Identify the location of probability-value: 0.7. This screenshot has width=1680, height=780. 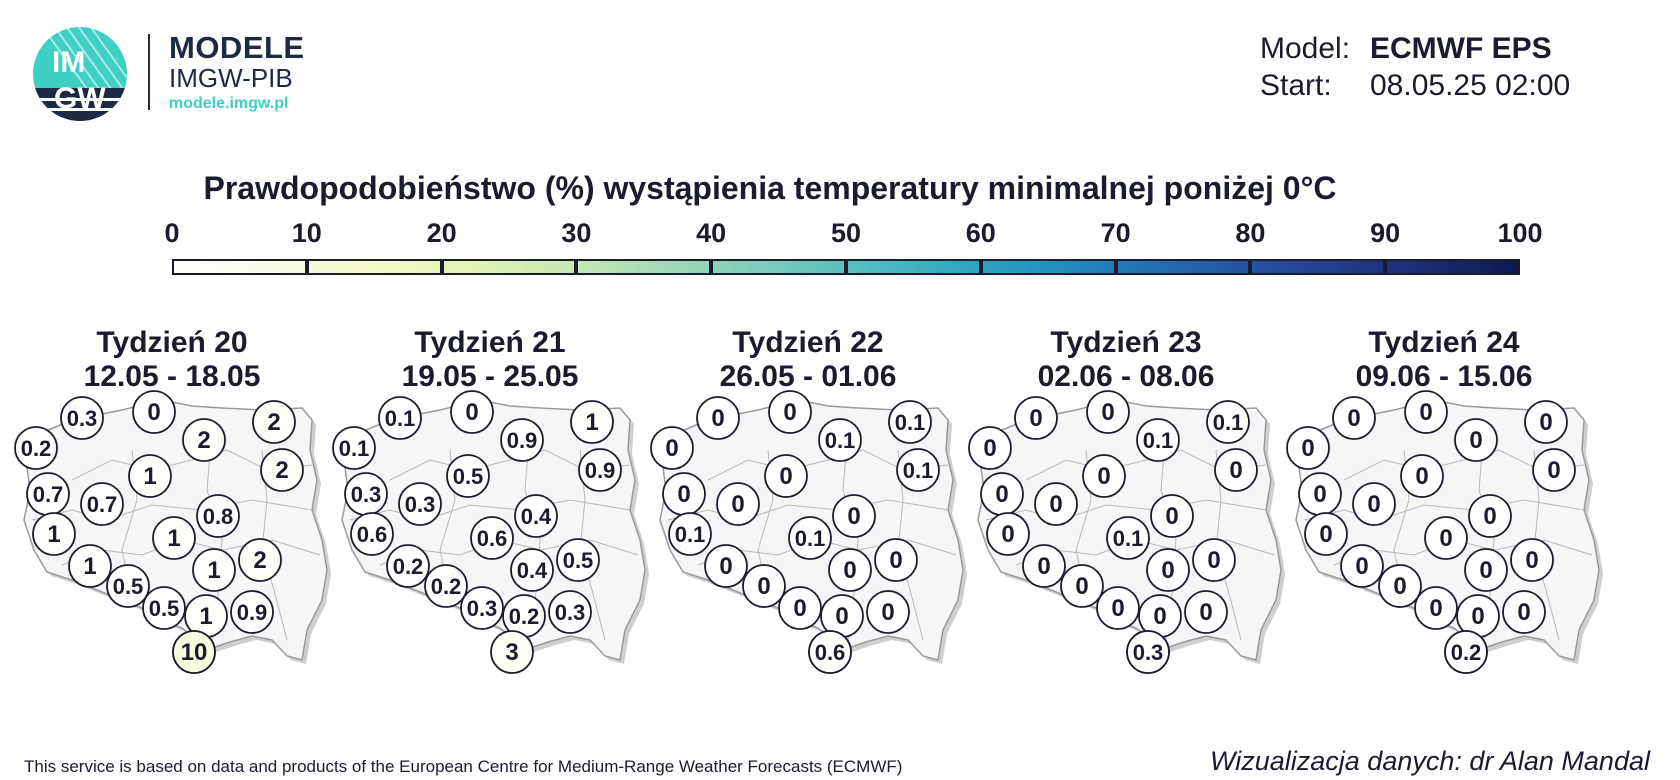
(48, 494).